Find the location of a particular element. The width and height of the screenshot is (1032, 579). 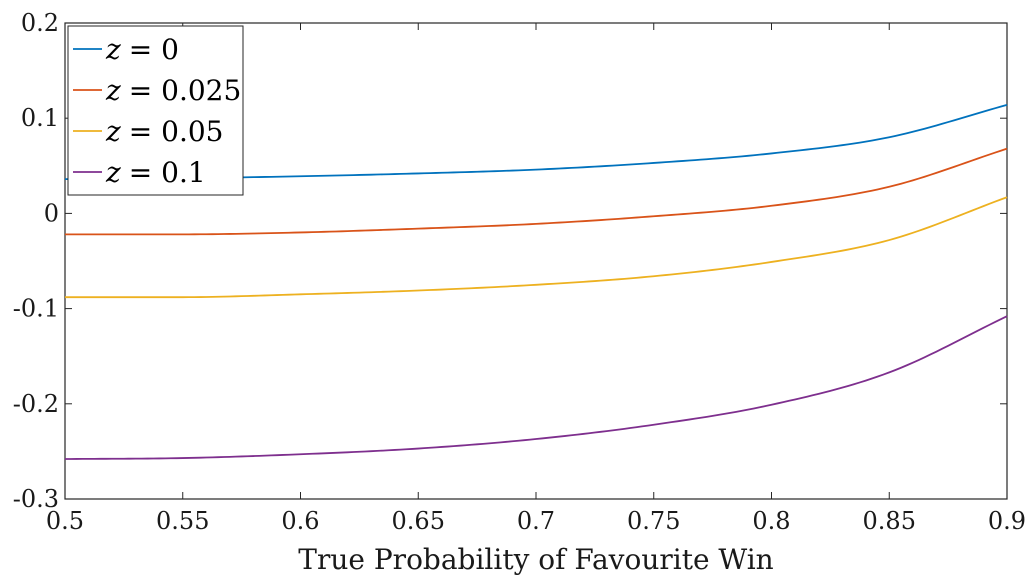

y-tick-label: -0.2 is located at coordinates (36, 404).